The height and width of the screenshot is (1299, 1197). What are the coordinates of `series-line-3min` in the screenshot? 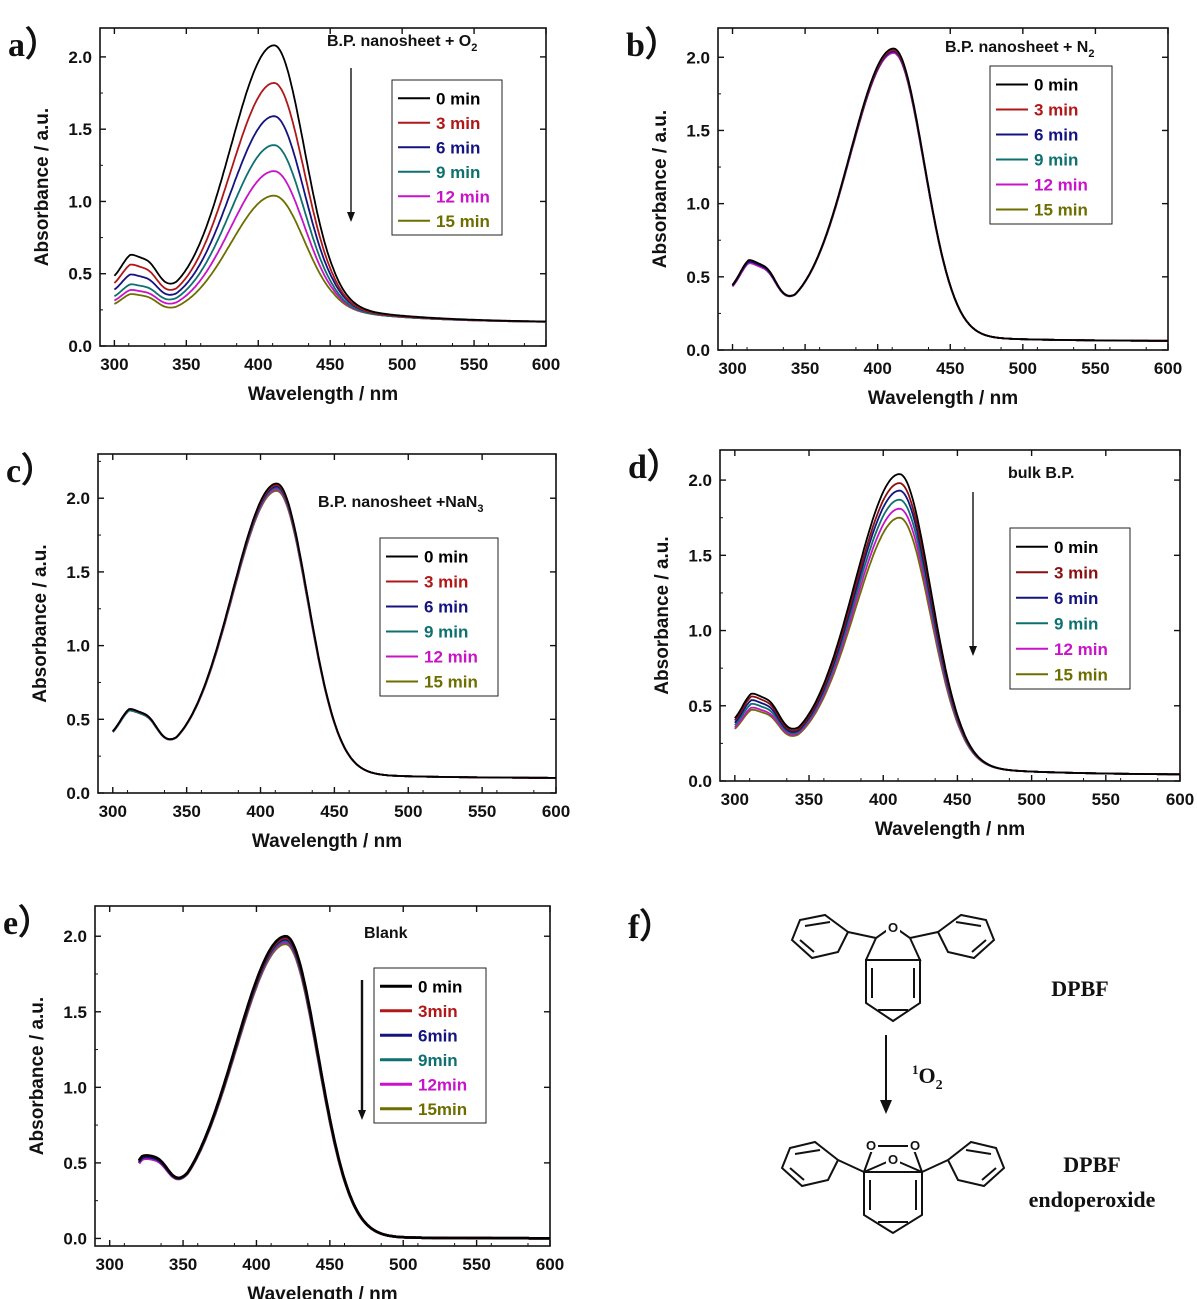 It's located at (343, 1088).